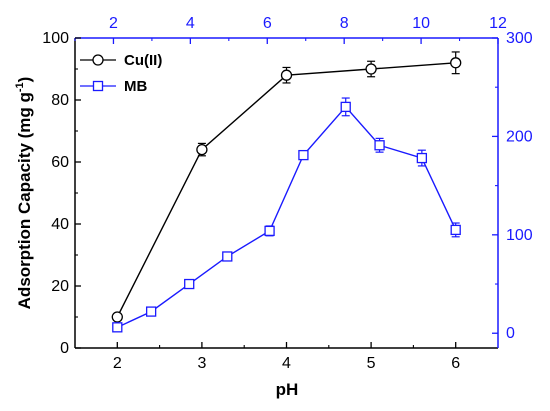 This screenshot has width=550, height=411. I want to click on y-axis-title-superscript: -1, so click(20, 87).